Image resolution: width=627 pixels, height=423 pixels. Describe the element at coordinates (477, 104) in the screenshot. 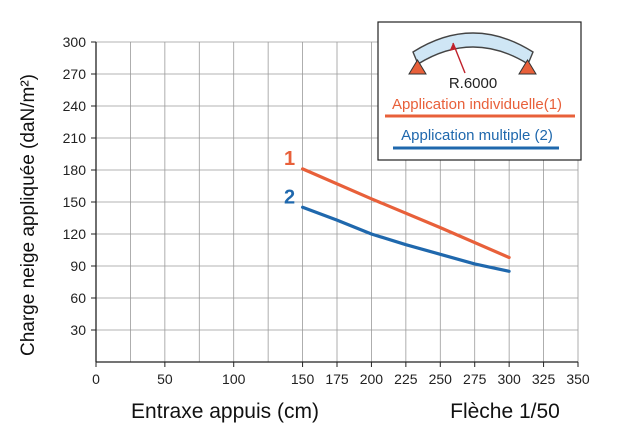

I see `legend-label-individual: Application individuelle(1)` at that location.